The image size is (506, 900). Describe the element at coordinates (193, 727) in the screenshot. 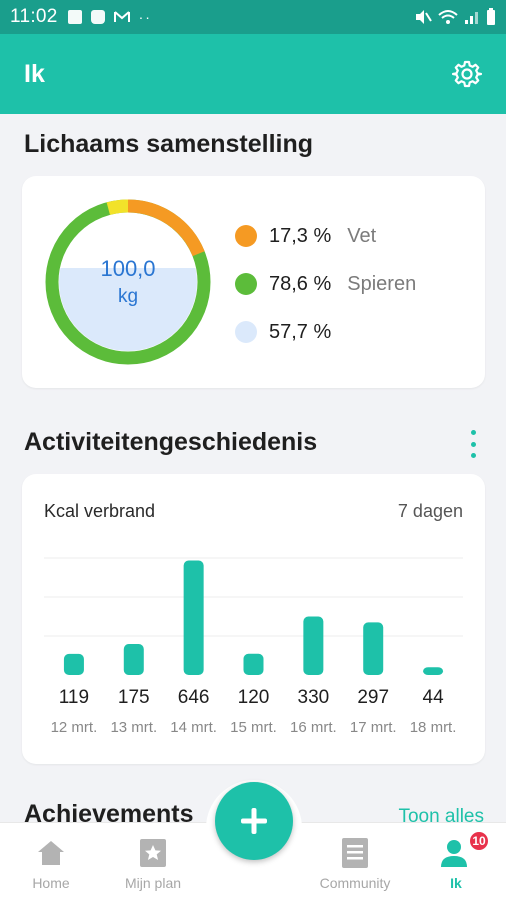

I see `bar-date-label: 14 mrt.` at that location.